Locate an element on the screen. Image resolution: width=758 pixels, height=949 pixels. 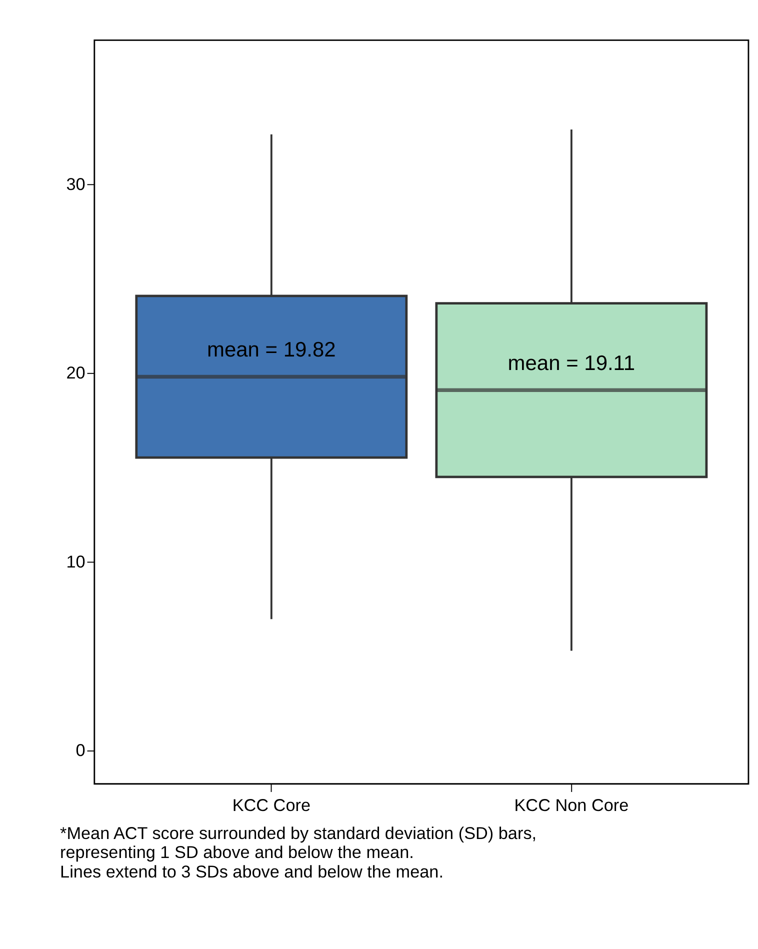
y-tick-label: 10 is located at coordinates (76, 561).